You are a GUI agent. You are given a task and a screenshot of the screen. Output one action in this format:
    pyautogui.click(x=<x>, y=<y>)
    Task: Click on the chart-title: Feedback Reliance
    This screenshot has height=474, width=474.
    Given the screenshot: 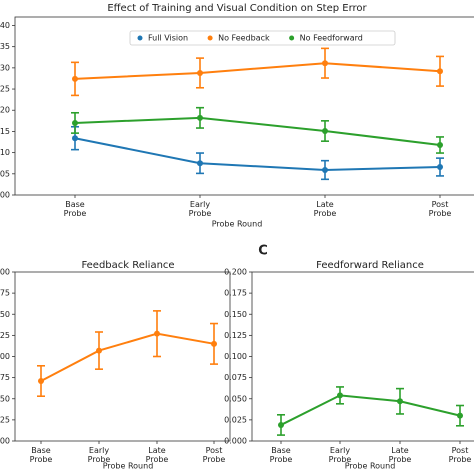 What is the action you would take?
    pyautogui.click(x=127, y=265)
    